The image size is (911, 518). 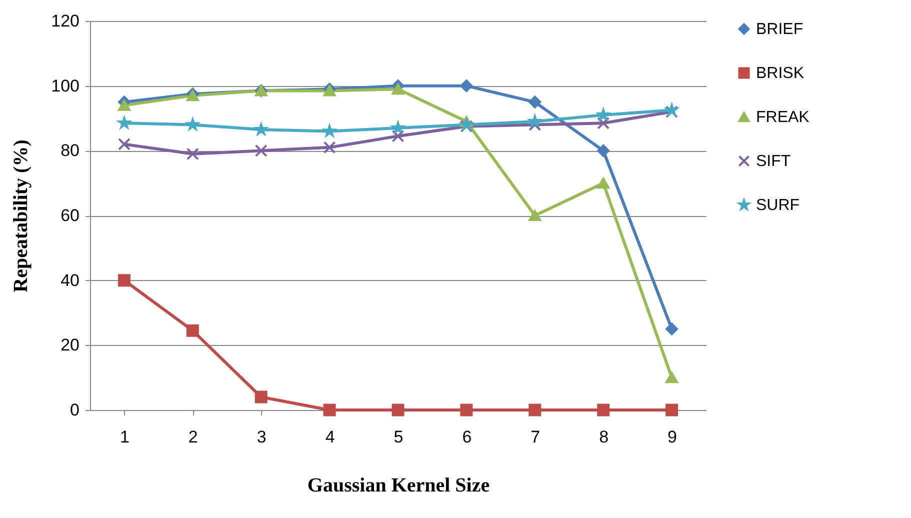 What do you see at coordinates (780, 29) in the screenshot?
I see `legend-label: BRIEF` at bounding box center [780, 29].